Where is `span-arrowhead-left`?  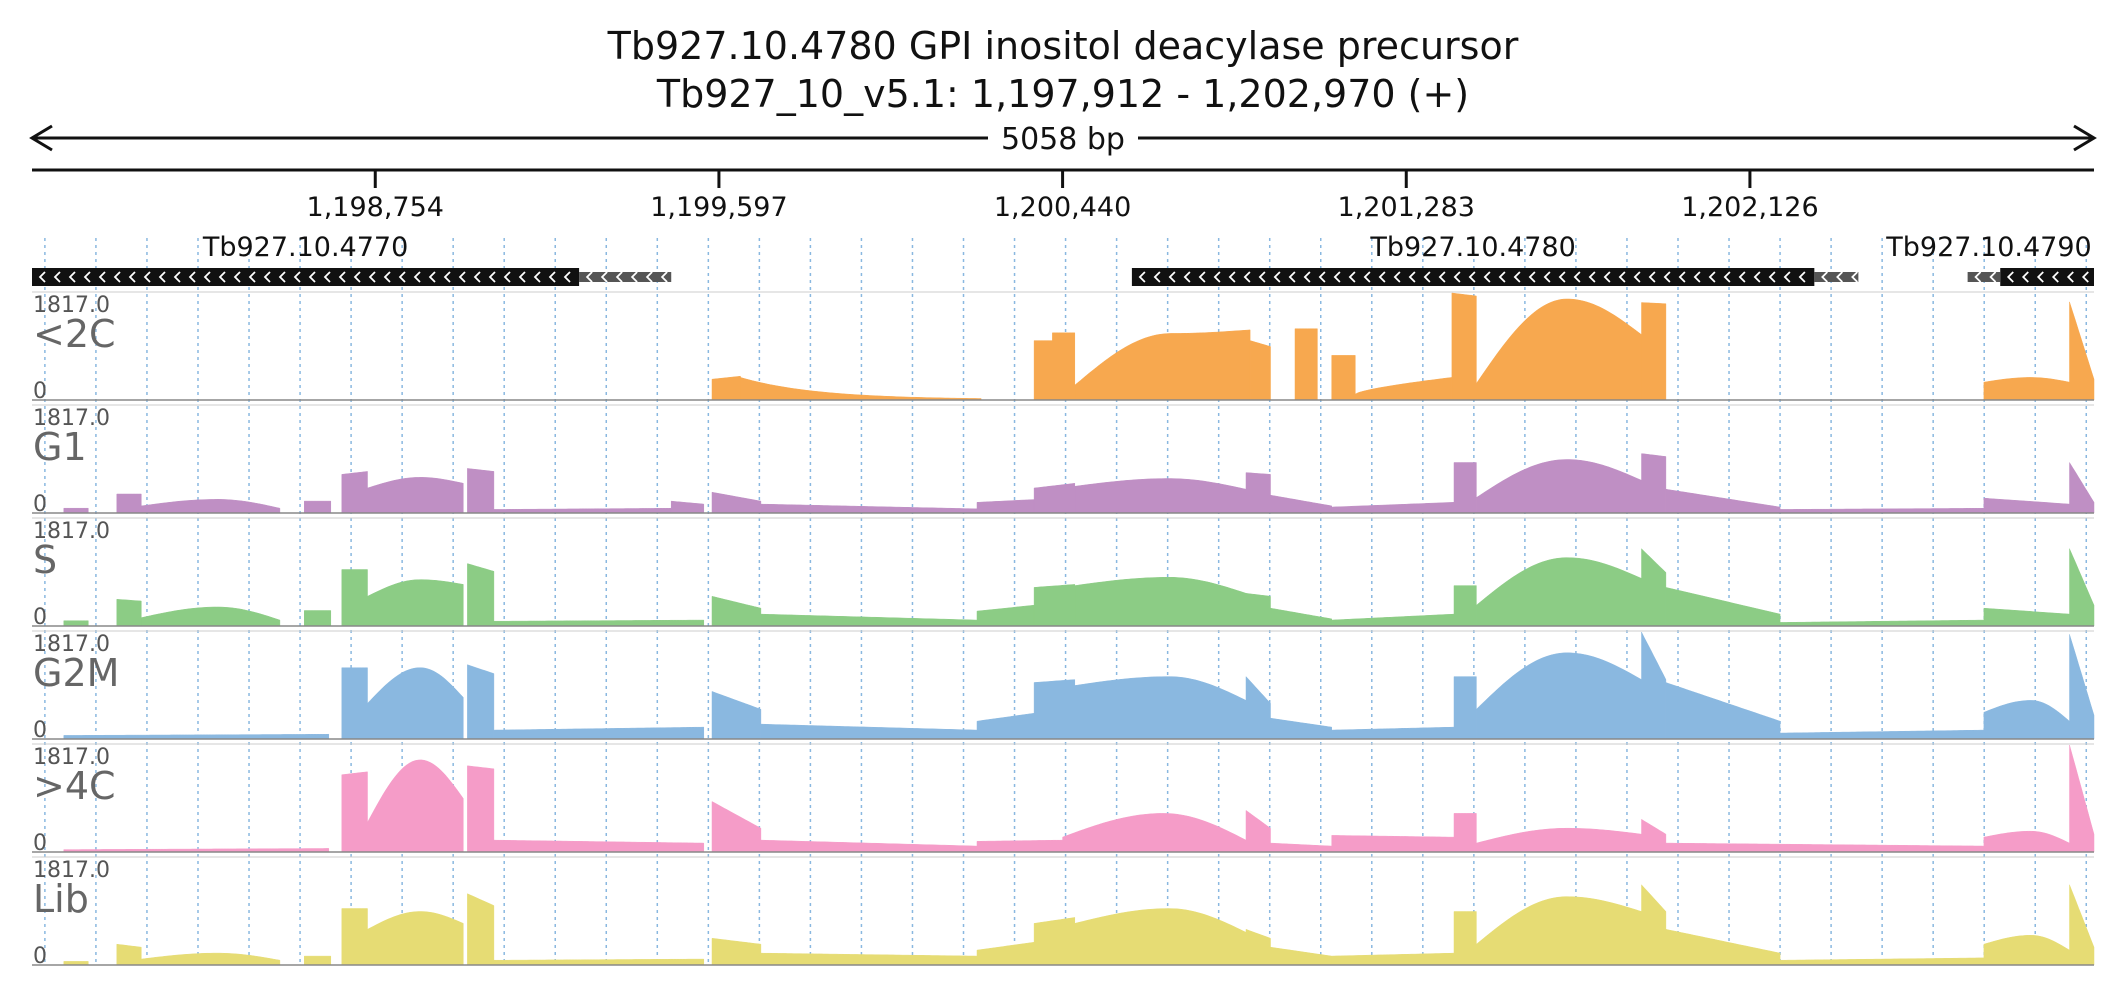
span-arrowhead-left is located at coordinates (41, 138).